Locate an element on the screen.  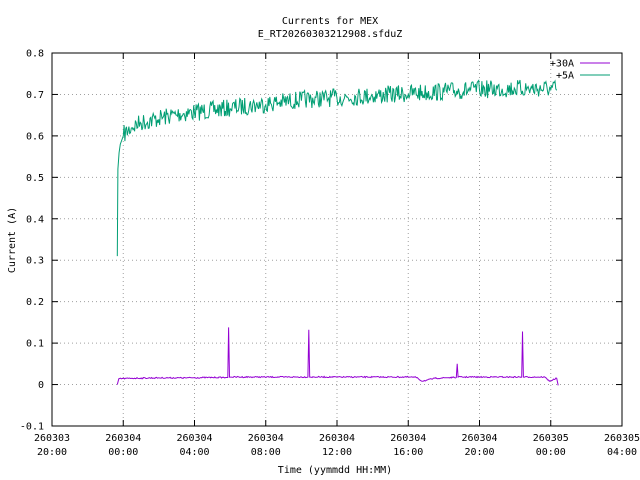
y-tick-label: 0.6 is located at coordinates (35, 136).